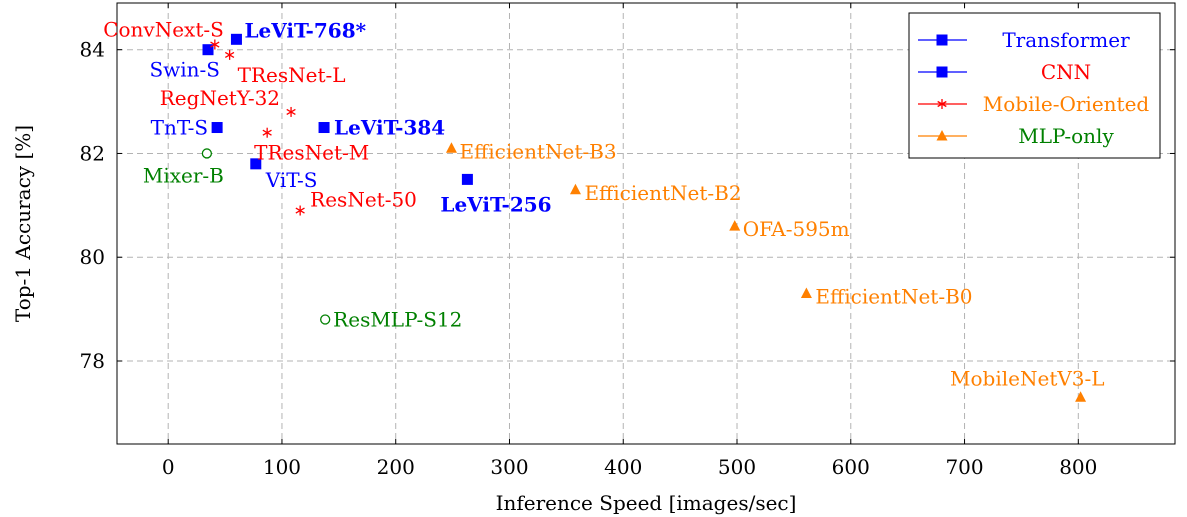 The height and width of the screenshot is (517, 1187). What do you see at coordinates (208, 50) in the screenshot?
I see `marker-swin-s` at bounding box center [208, 50].